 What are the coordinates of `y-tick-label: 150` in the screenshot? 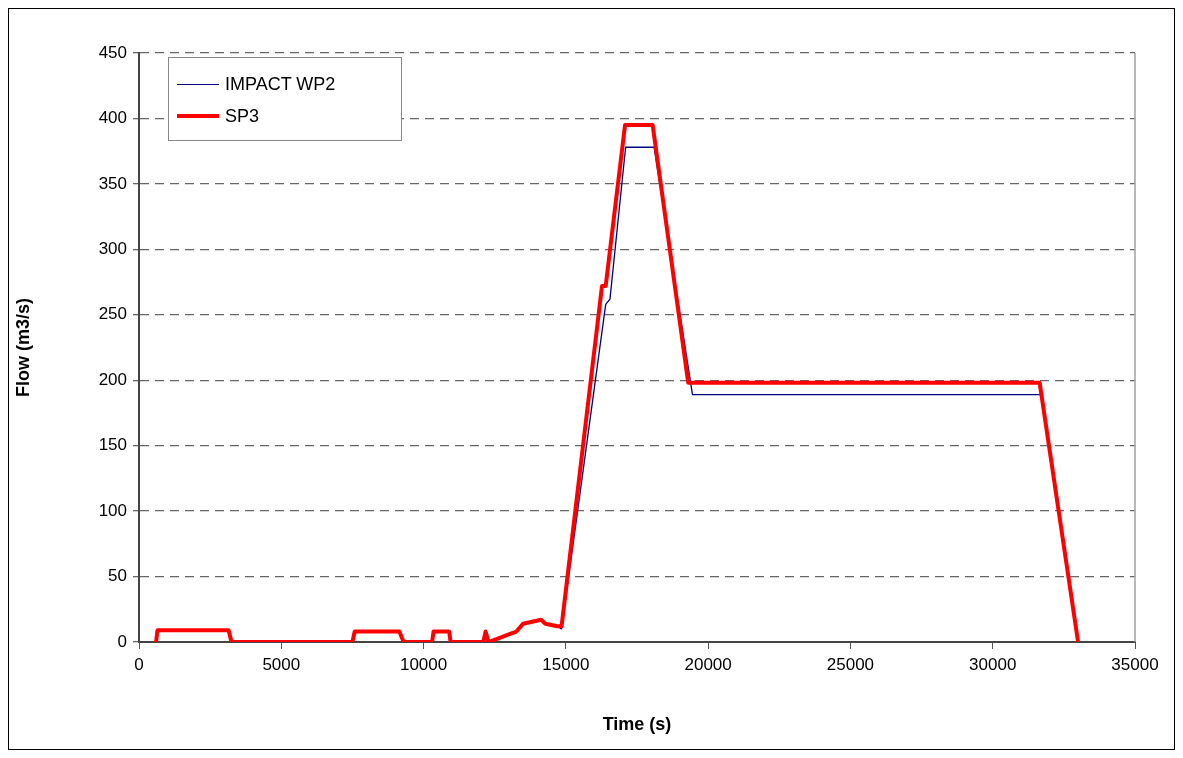 It's located at (112, 445).